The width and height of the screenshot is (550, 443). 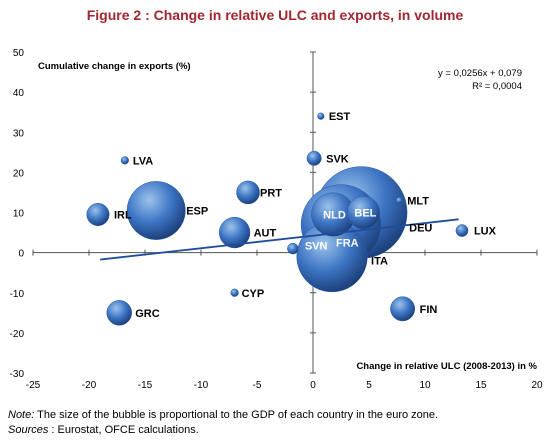 What do you see at coordinates (481, 385) in the screenshot?
I see `x-tick-label: 15` at bounding box center [481, 385].